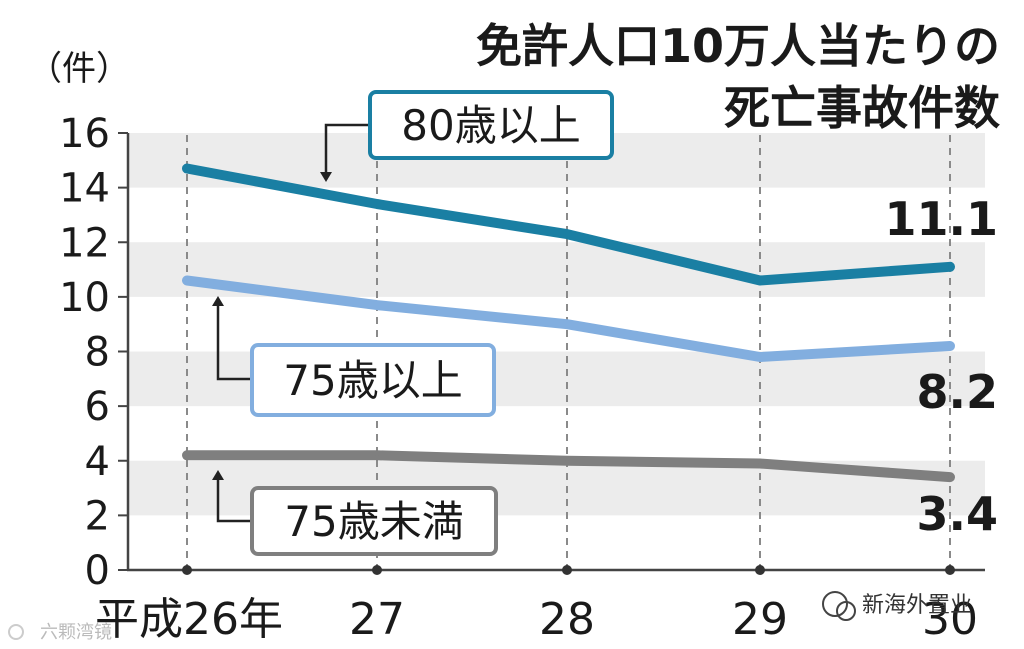 This screenshot has height=649, width=1024. I want to click on y-tick-label: 0, so click(97, 571).